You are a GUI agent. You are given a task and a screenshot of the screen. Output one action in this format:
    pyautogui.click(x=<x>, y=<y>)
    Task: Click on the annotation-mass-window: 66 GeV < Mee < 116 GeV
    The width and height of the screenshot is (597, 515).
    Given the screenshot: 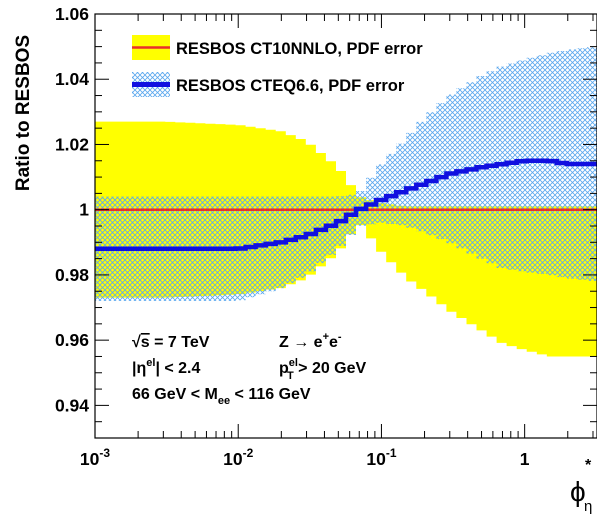 What is the action you would take?
    pyautogui.click(x=221, y=396)
    